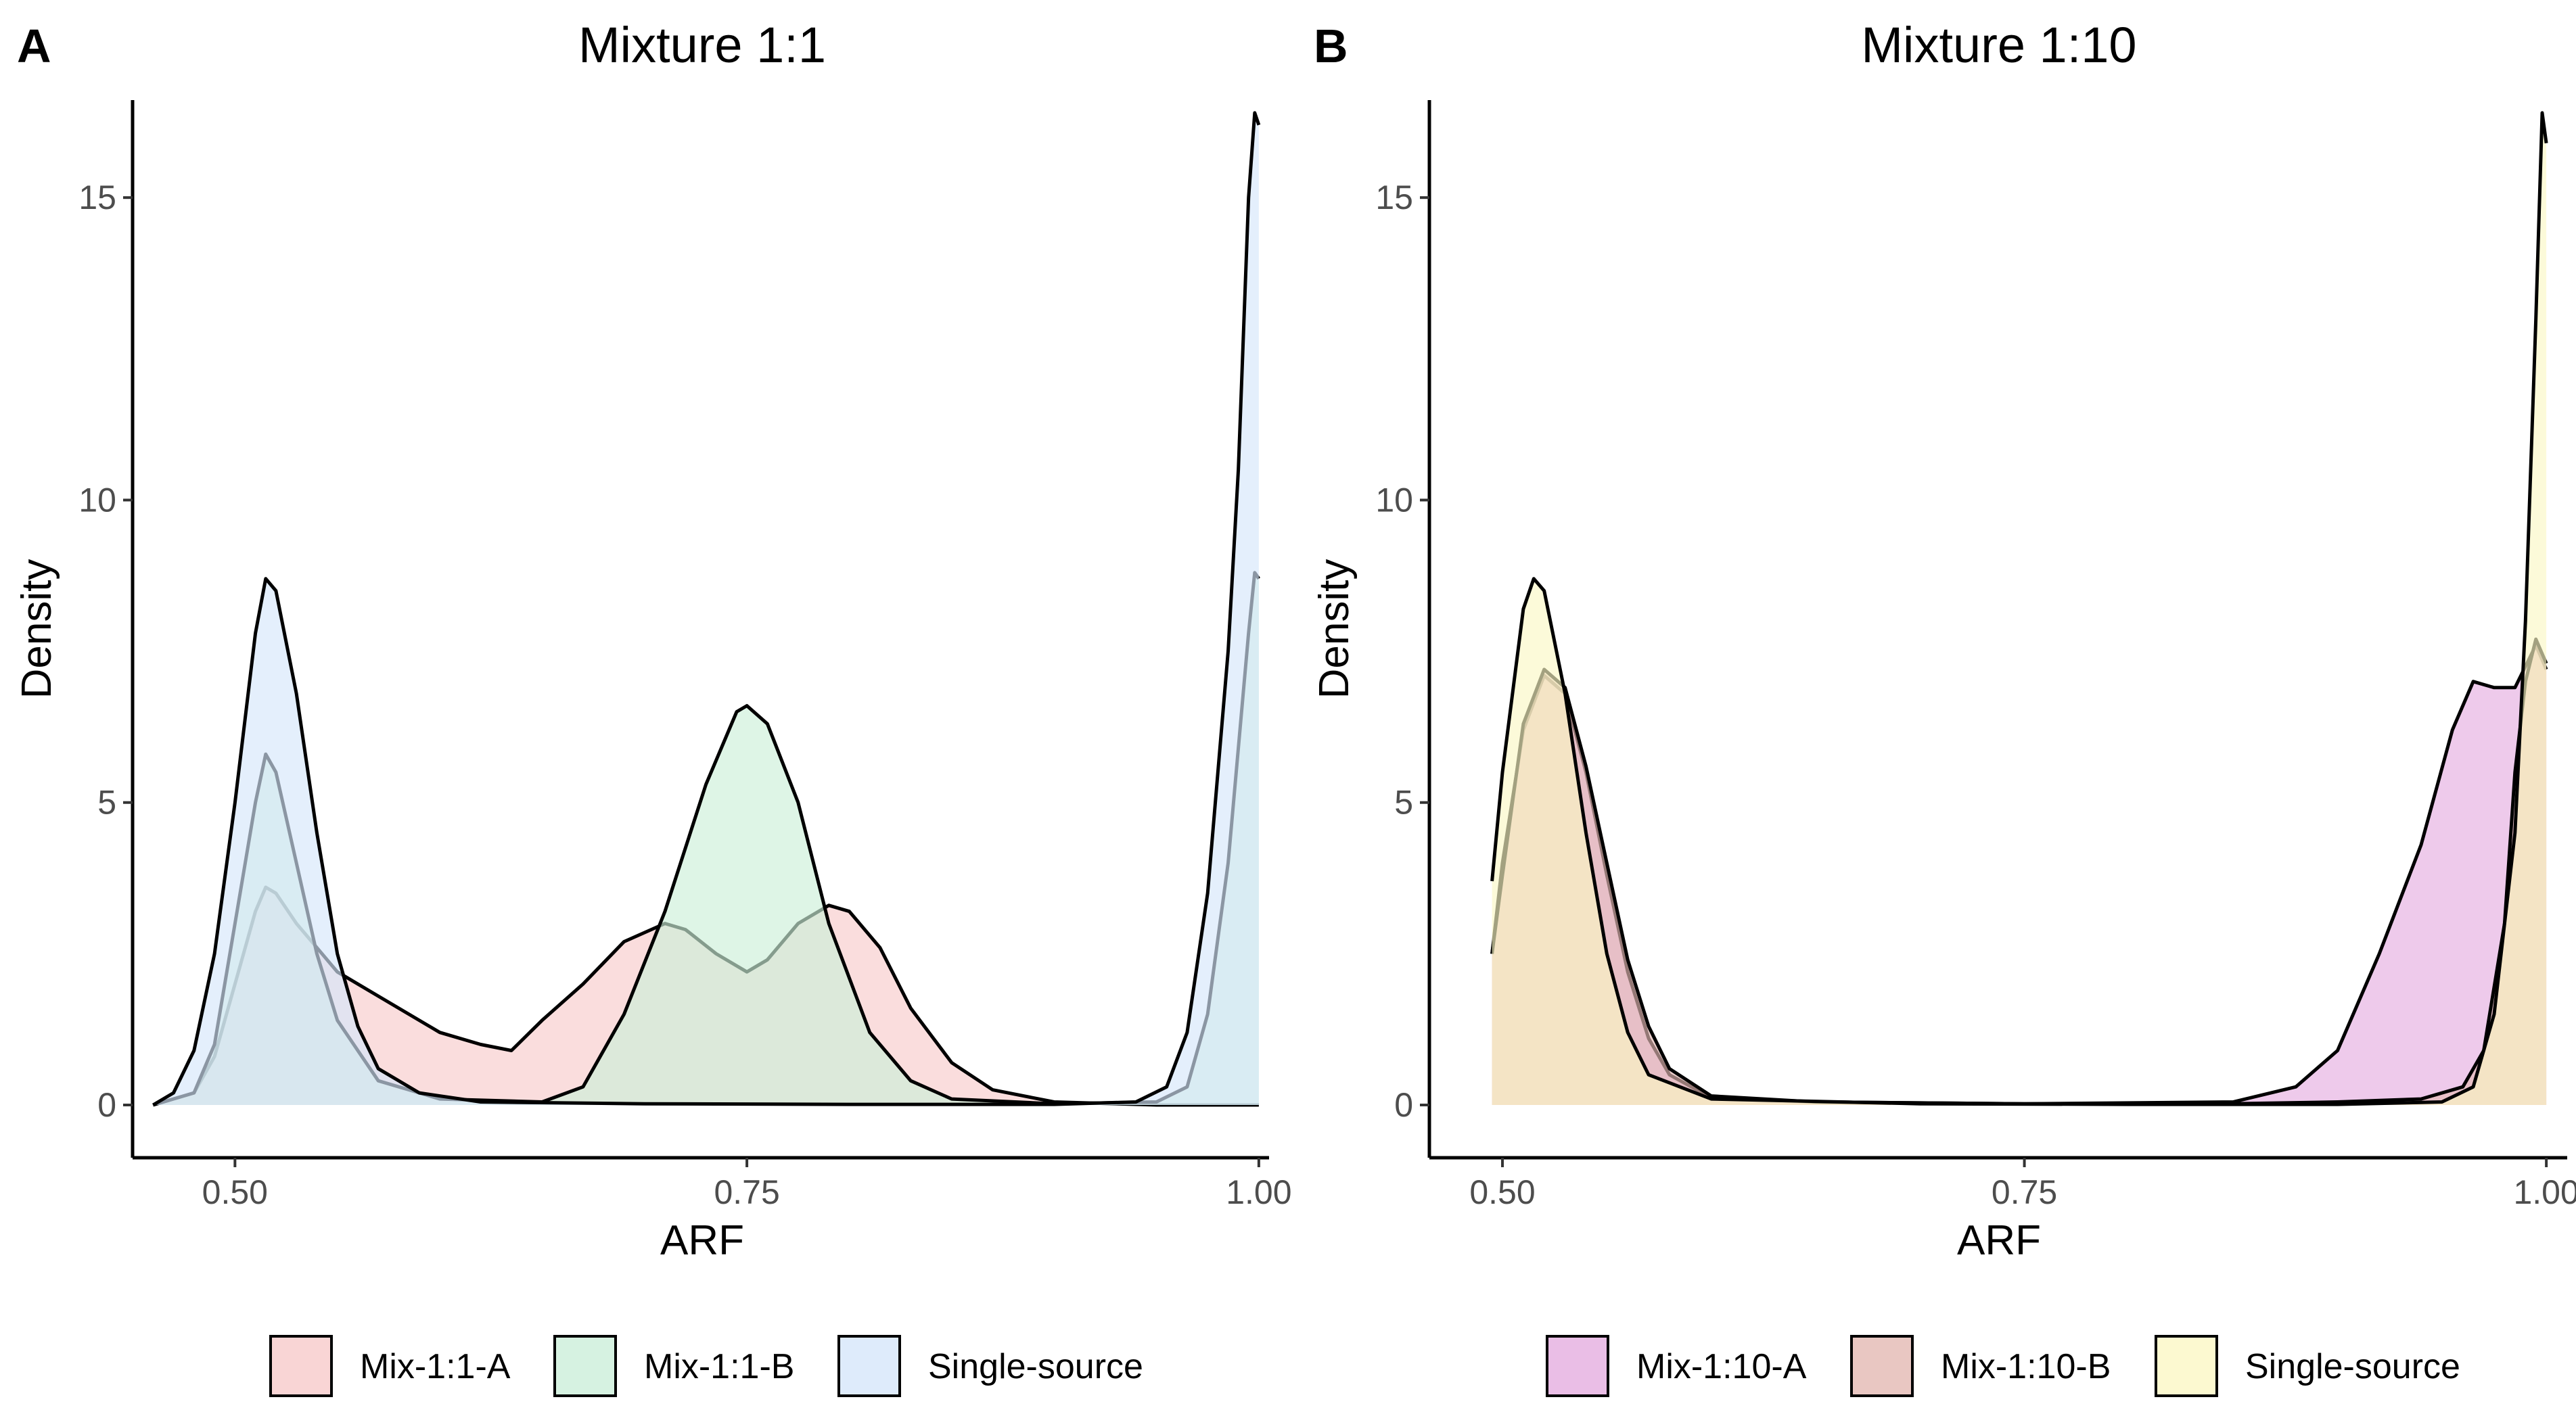  I want to click on panel-a-title: Mixture 1:1, so click(702, 45).